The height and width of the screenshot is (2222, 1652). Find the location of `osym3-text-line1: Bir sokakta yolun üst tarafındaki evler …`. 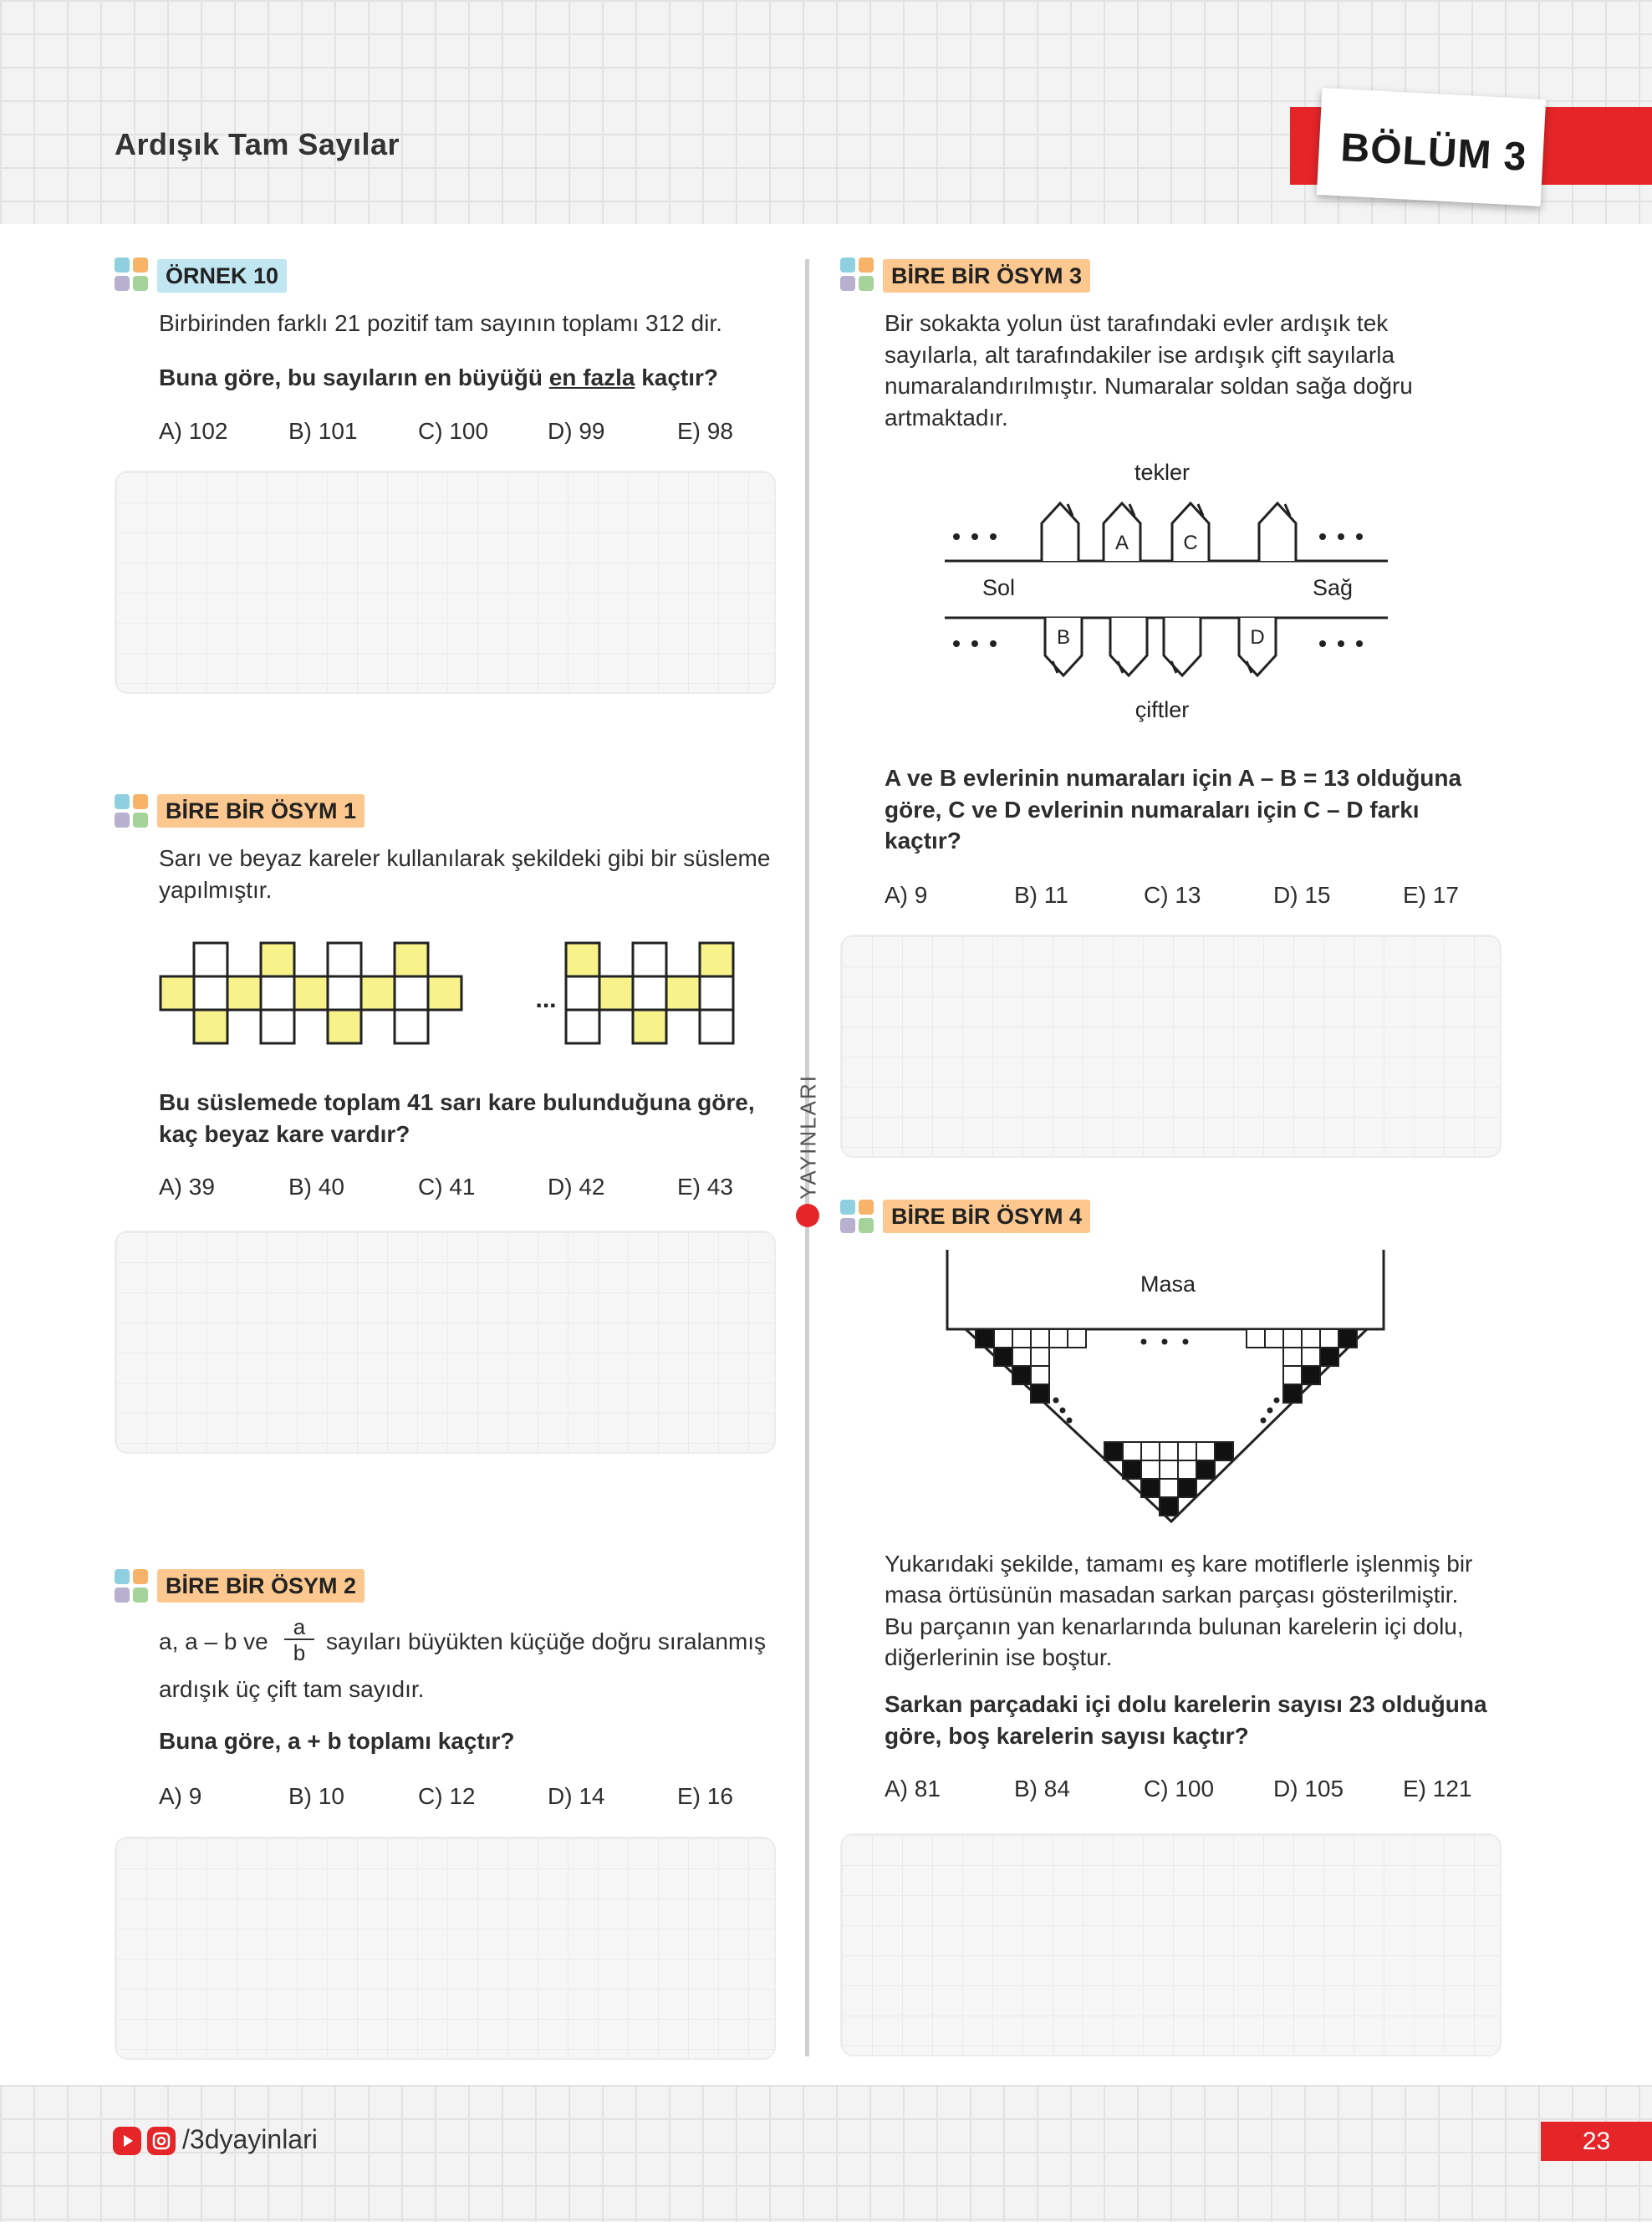

osym3-text-line1: Bir sokakta yolun üst tarafındaki evler … is located at coordinates (1137, 323).